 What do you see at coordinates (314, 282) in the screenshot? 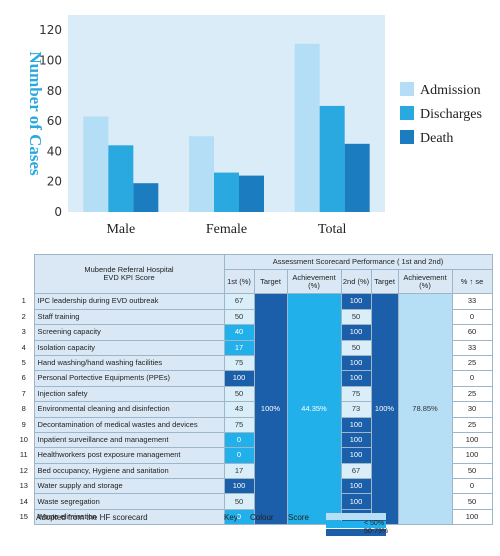
I see `header-achievement-1: Achievement (%)` at bounding box center [314, 282].